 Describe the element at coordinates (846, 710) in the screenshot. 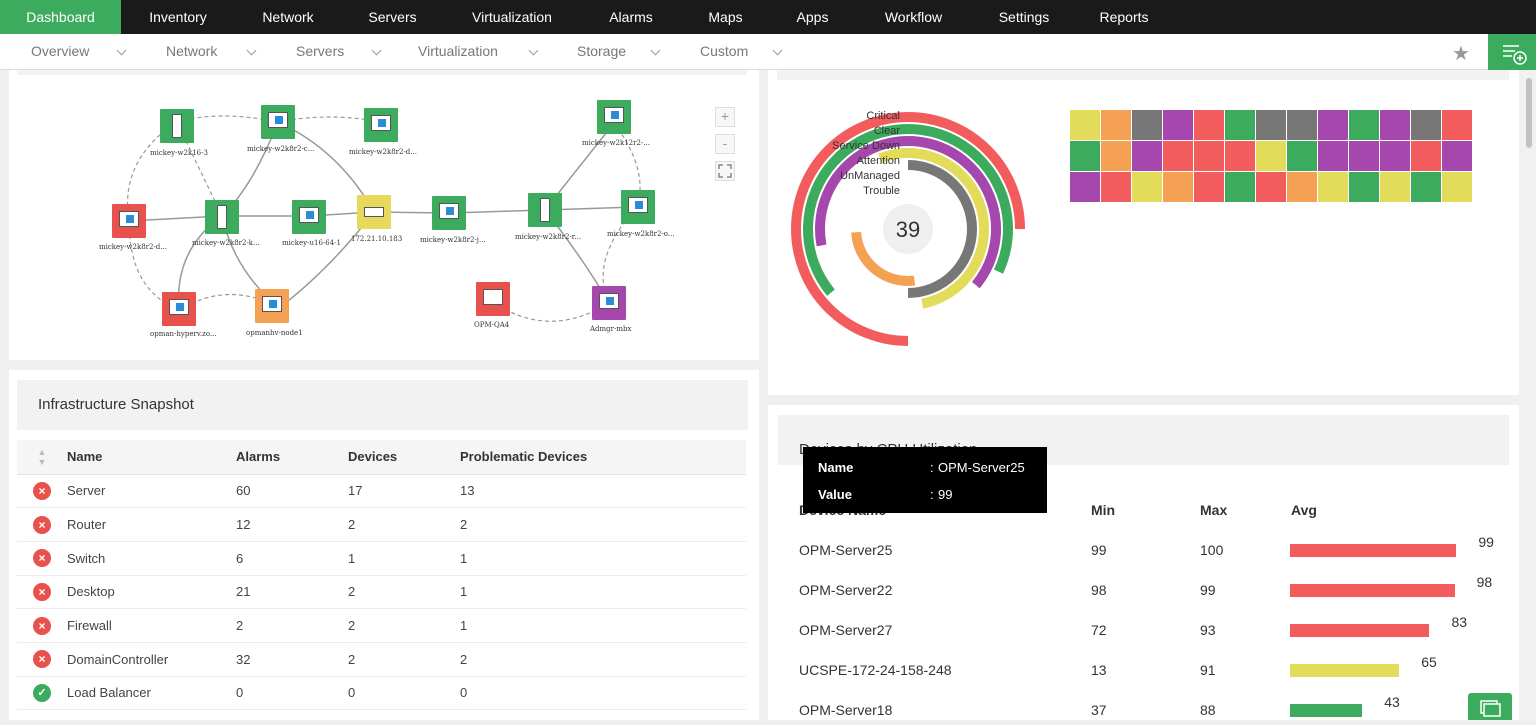

I see `cpu-device-name: OPM-Server18` at that location.